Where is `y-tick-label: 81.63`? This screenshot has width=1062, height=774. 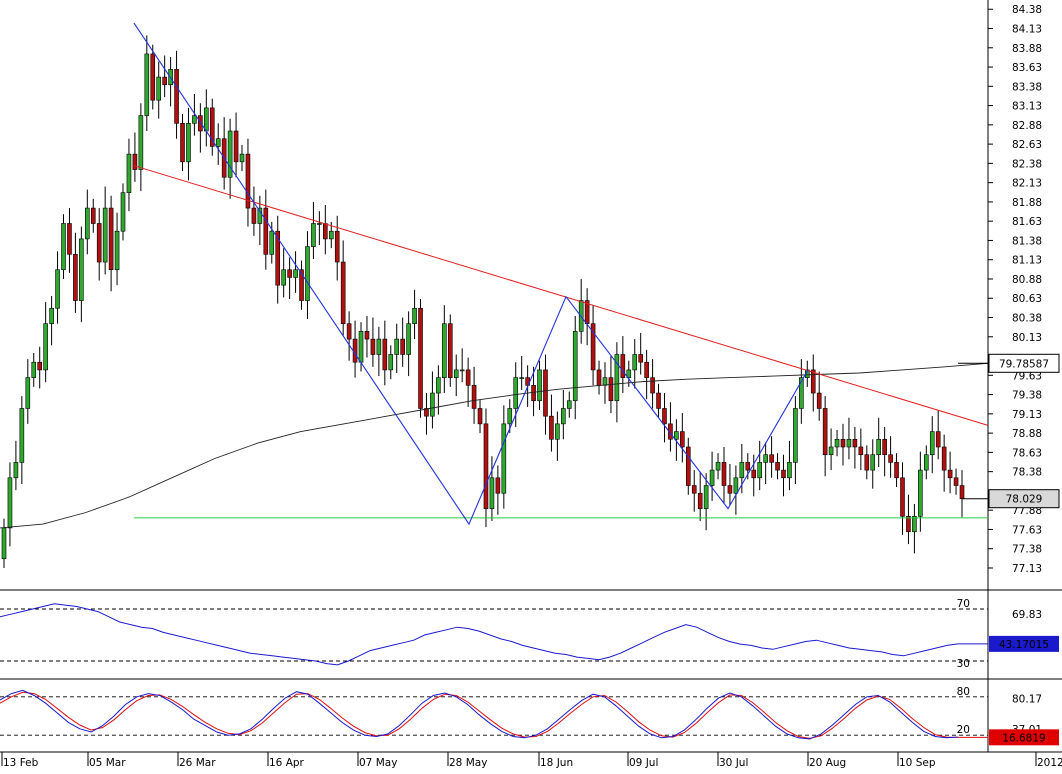 y-tick-label: 81.63 is located at coordinates (1027, 222).